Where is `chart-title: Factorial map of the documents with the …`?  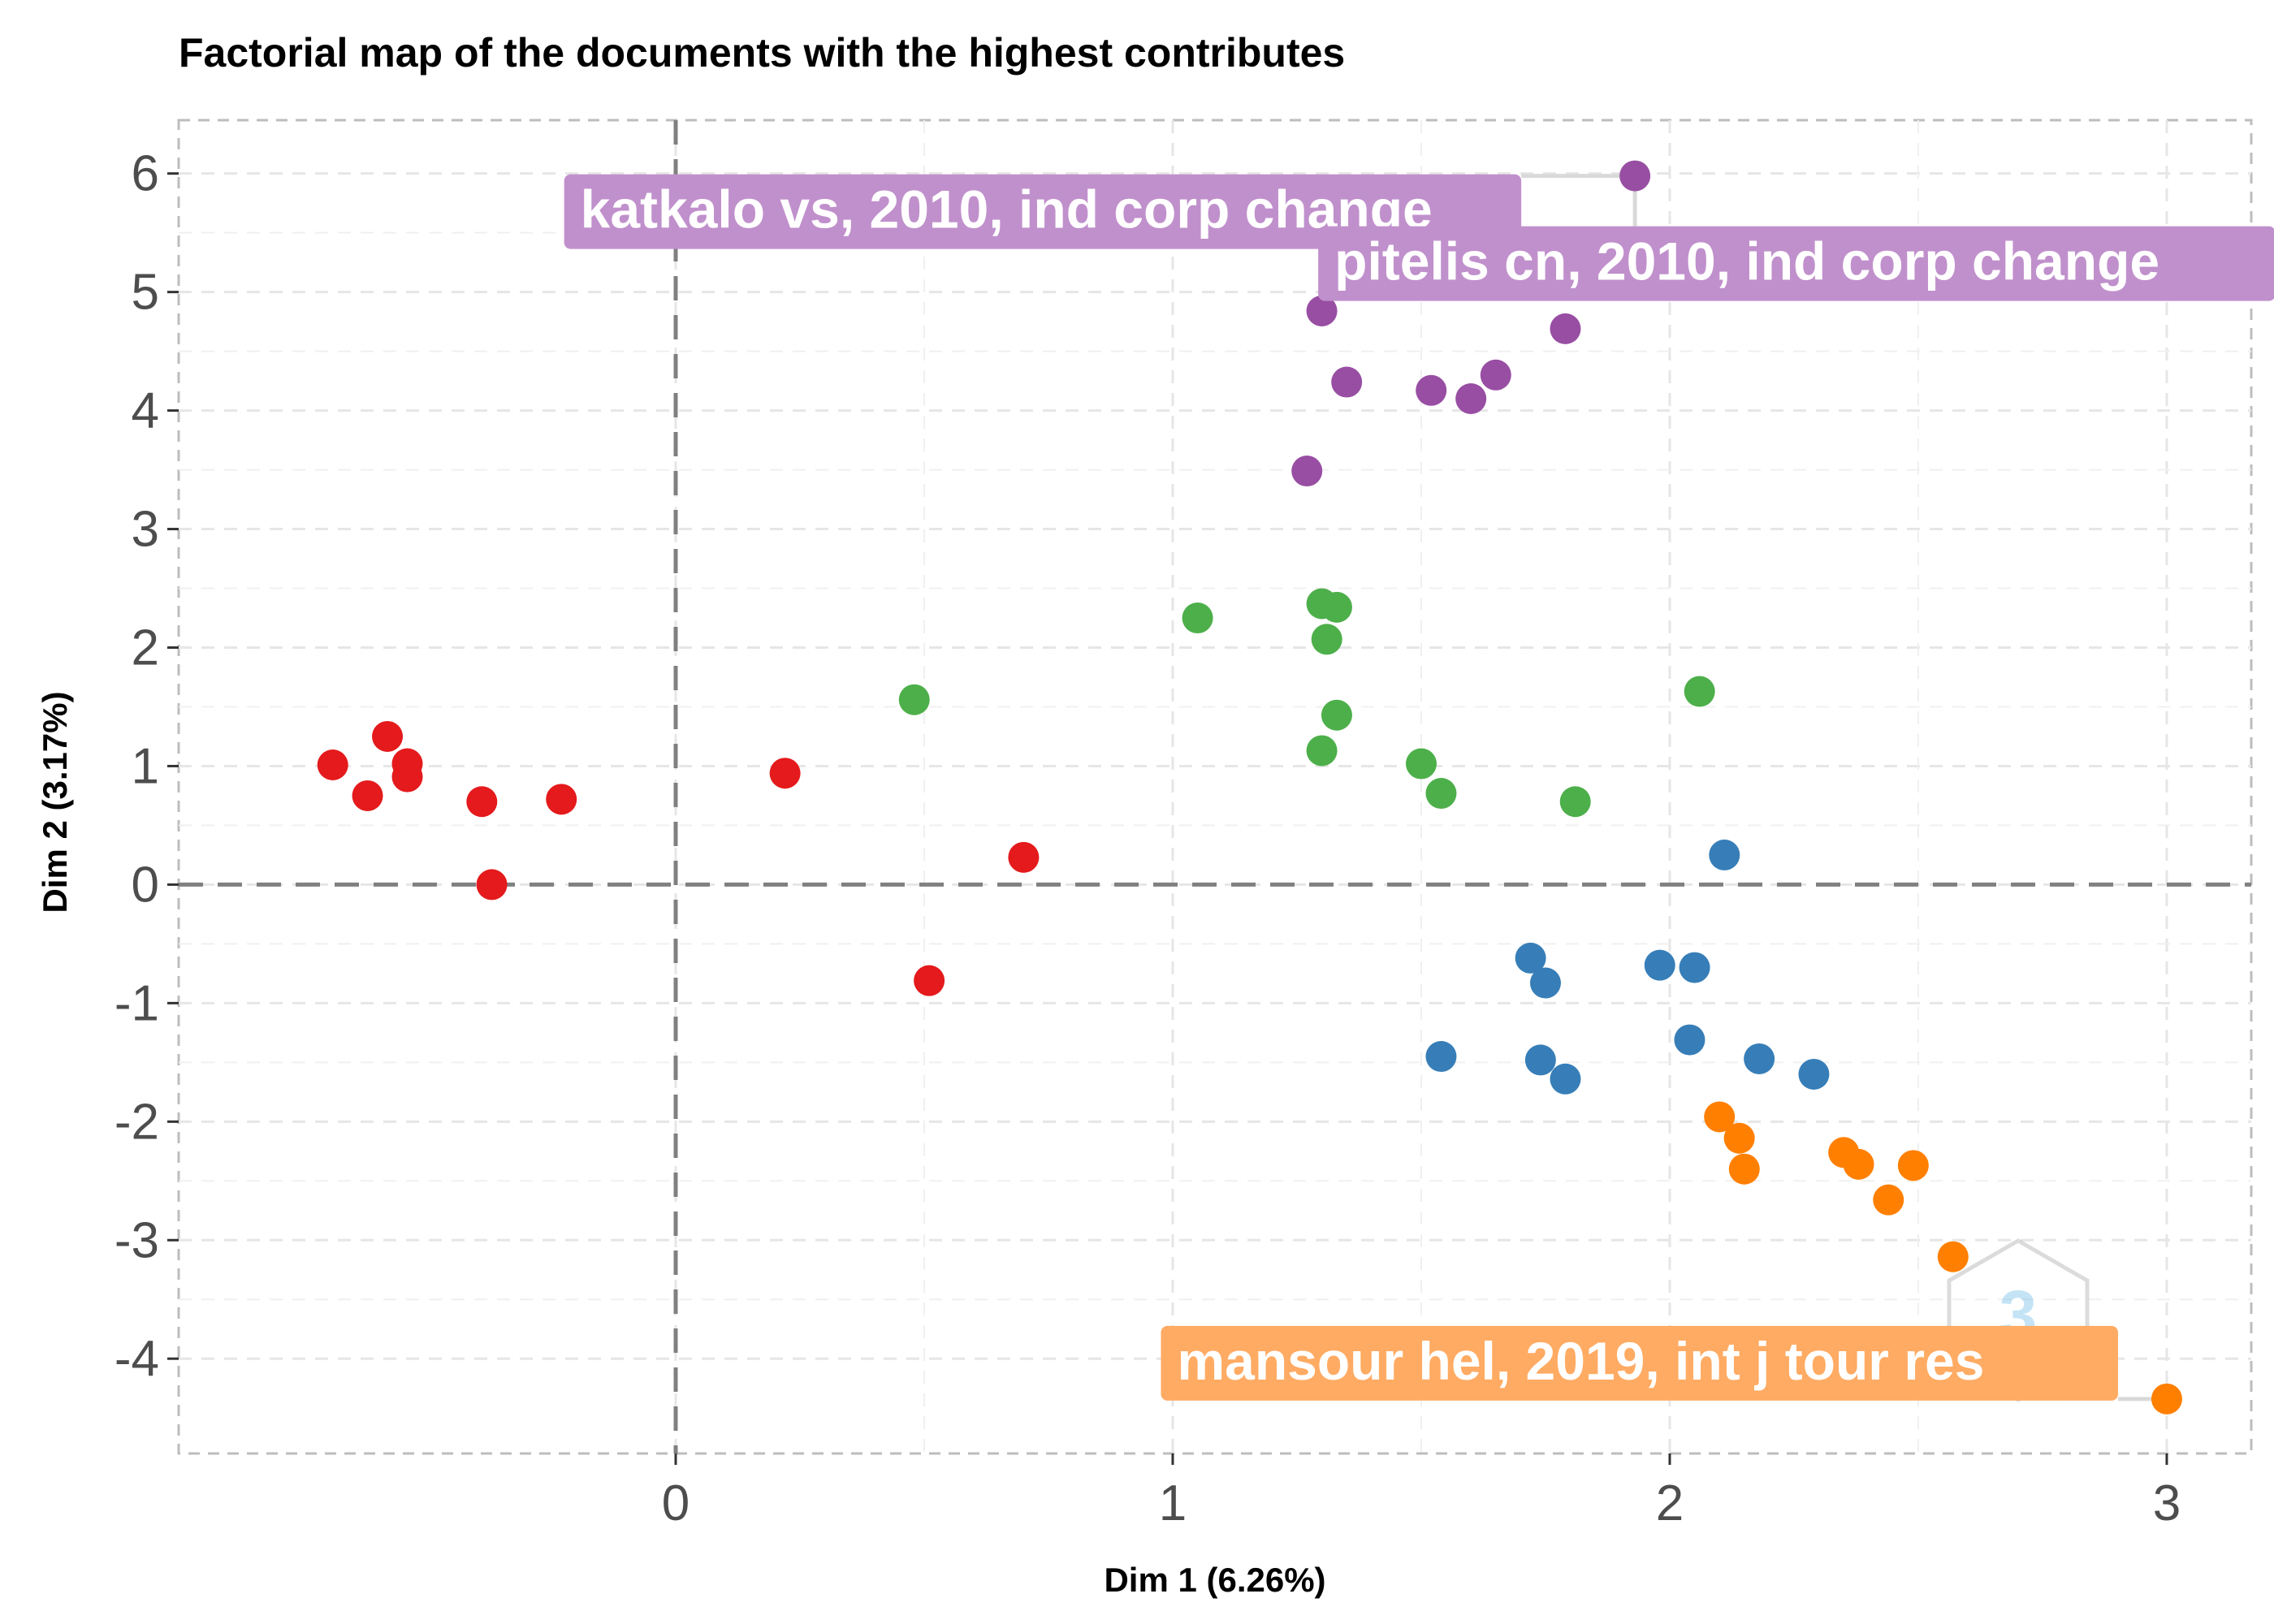
chart-title: Factorial map of the documents with the … is located at coordinates (763, 53).